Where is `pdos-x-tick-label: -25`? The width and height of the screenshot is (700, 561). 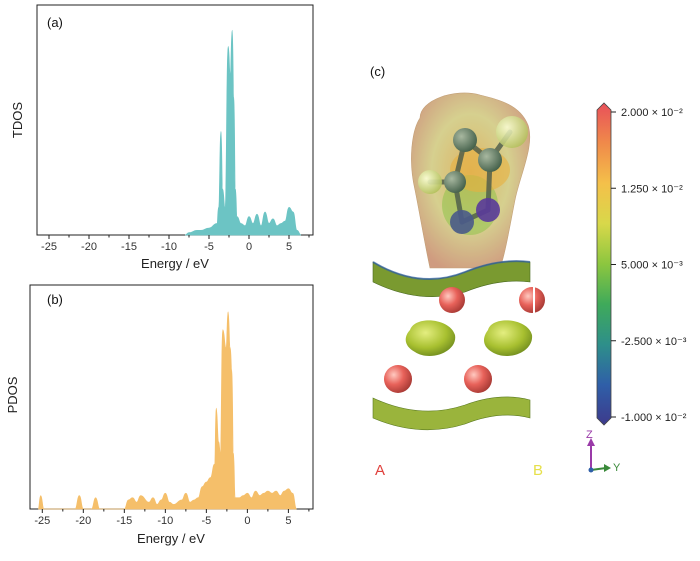 pdos-x-tick-label: -25 is located at coordinates (42, 521).